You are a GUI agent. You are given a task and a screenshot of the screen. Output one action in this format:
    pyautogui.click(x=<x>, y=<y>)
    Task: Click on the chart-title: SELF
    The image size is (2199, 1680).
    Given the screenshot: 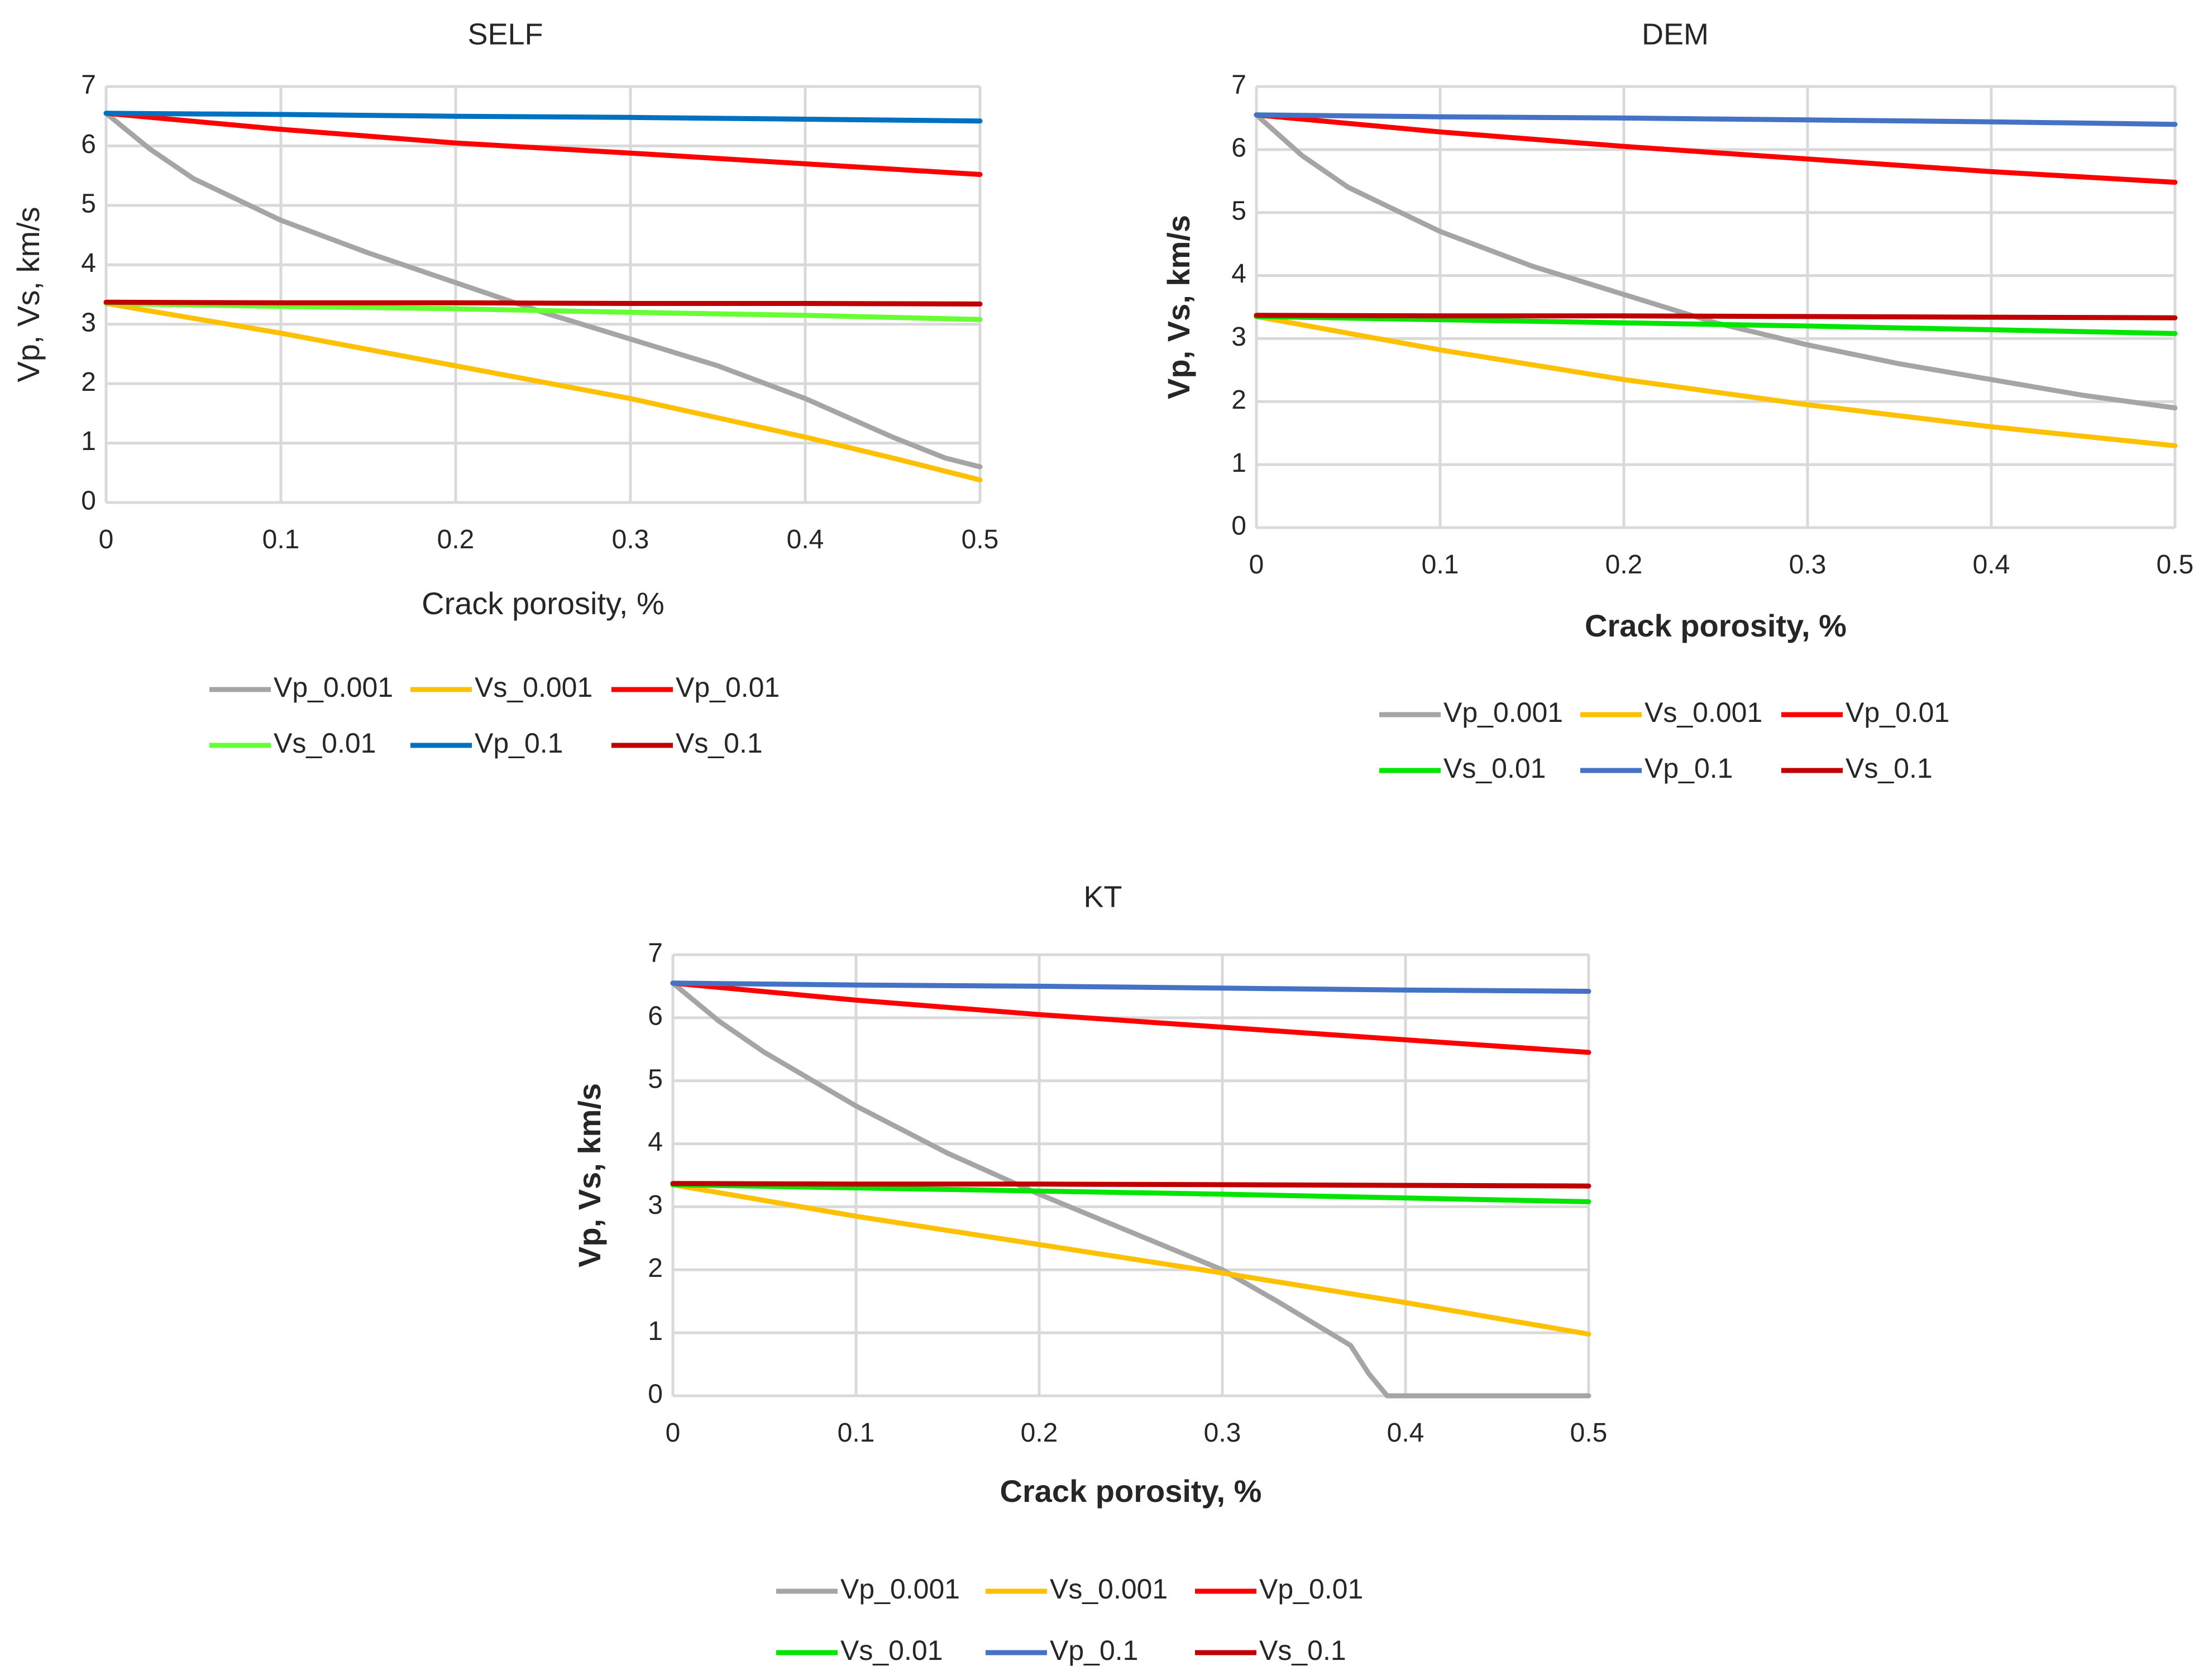 What is the action you would take?
    pyautogui.click(x=505, y=34)
    